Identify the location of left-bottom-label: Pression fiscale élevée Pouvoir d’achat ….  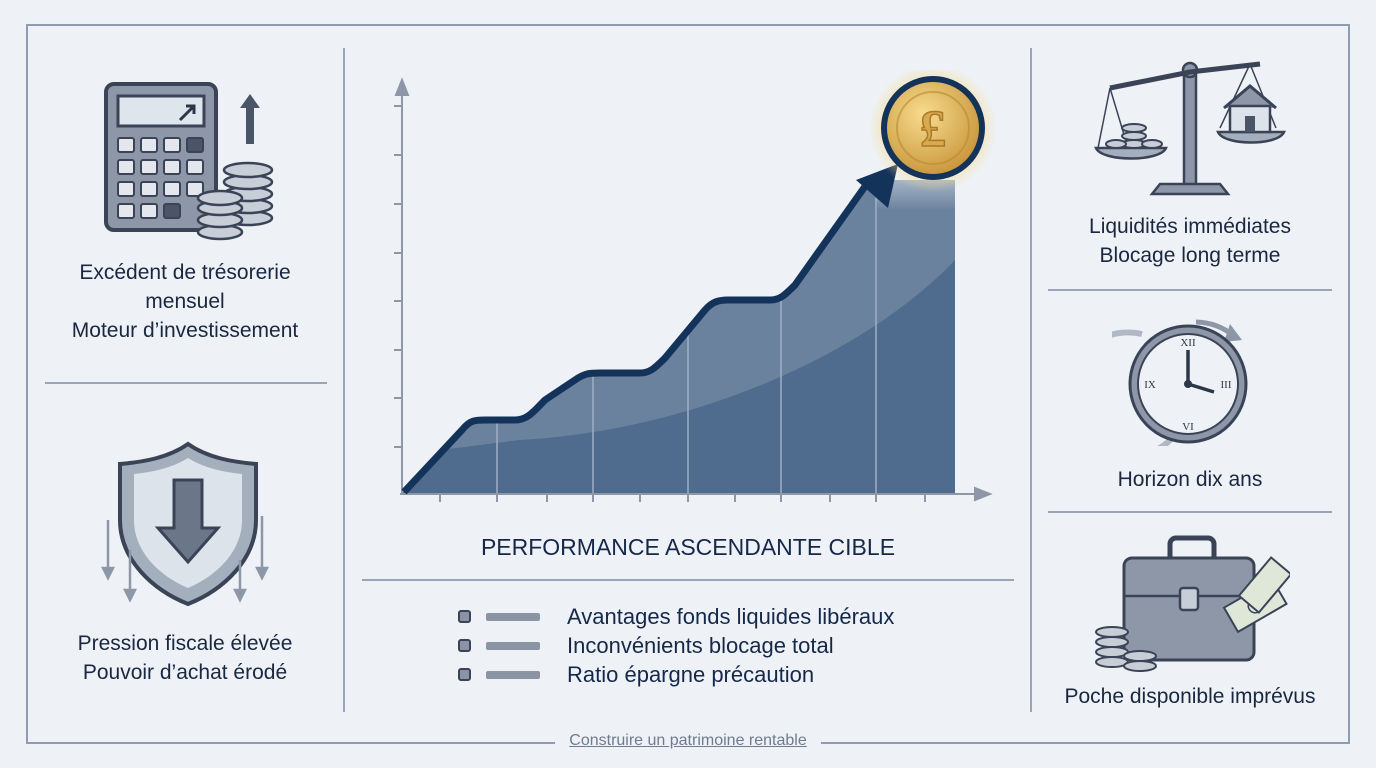
(185, 658).